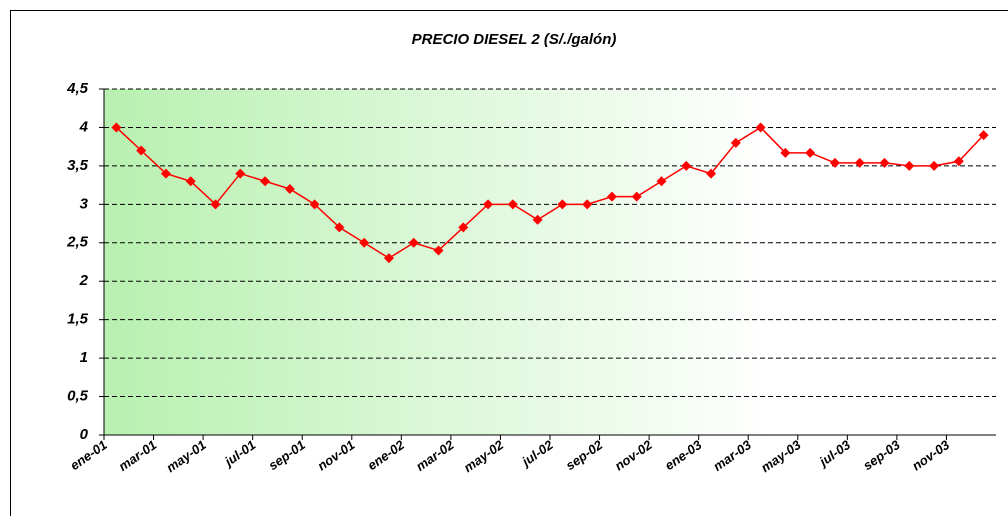 This screenshot has width=1008, height=521. What do you see at coordinates (84, 280) in the screenshot?
I see `y-tick-label: 2` at bounding box center [84, 280].